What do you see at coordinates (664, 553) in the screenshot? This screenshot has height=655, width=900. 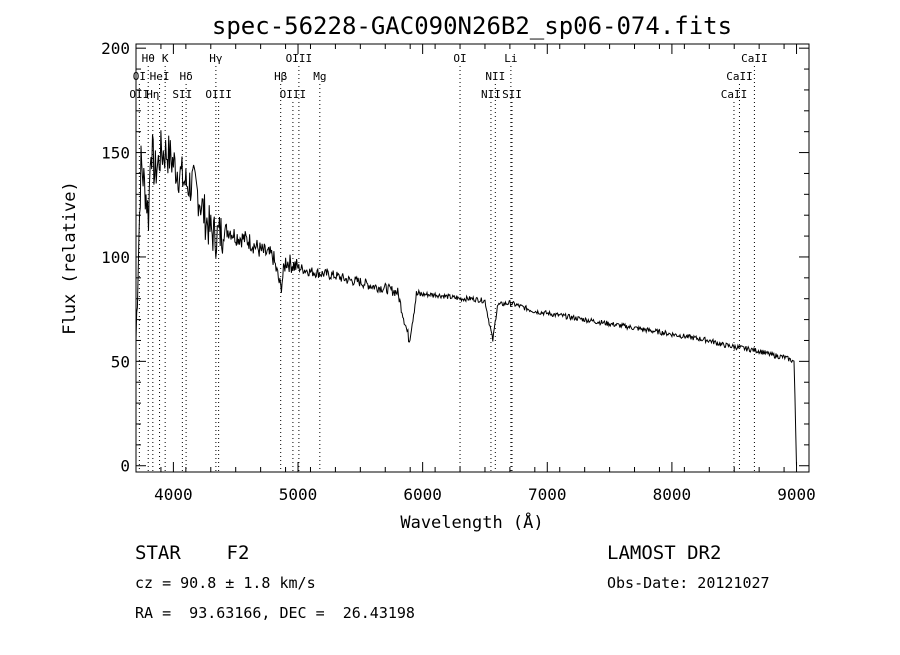 I see `survey-name: LAMOST DR2` at bounding box center [664, 553].